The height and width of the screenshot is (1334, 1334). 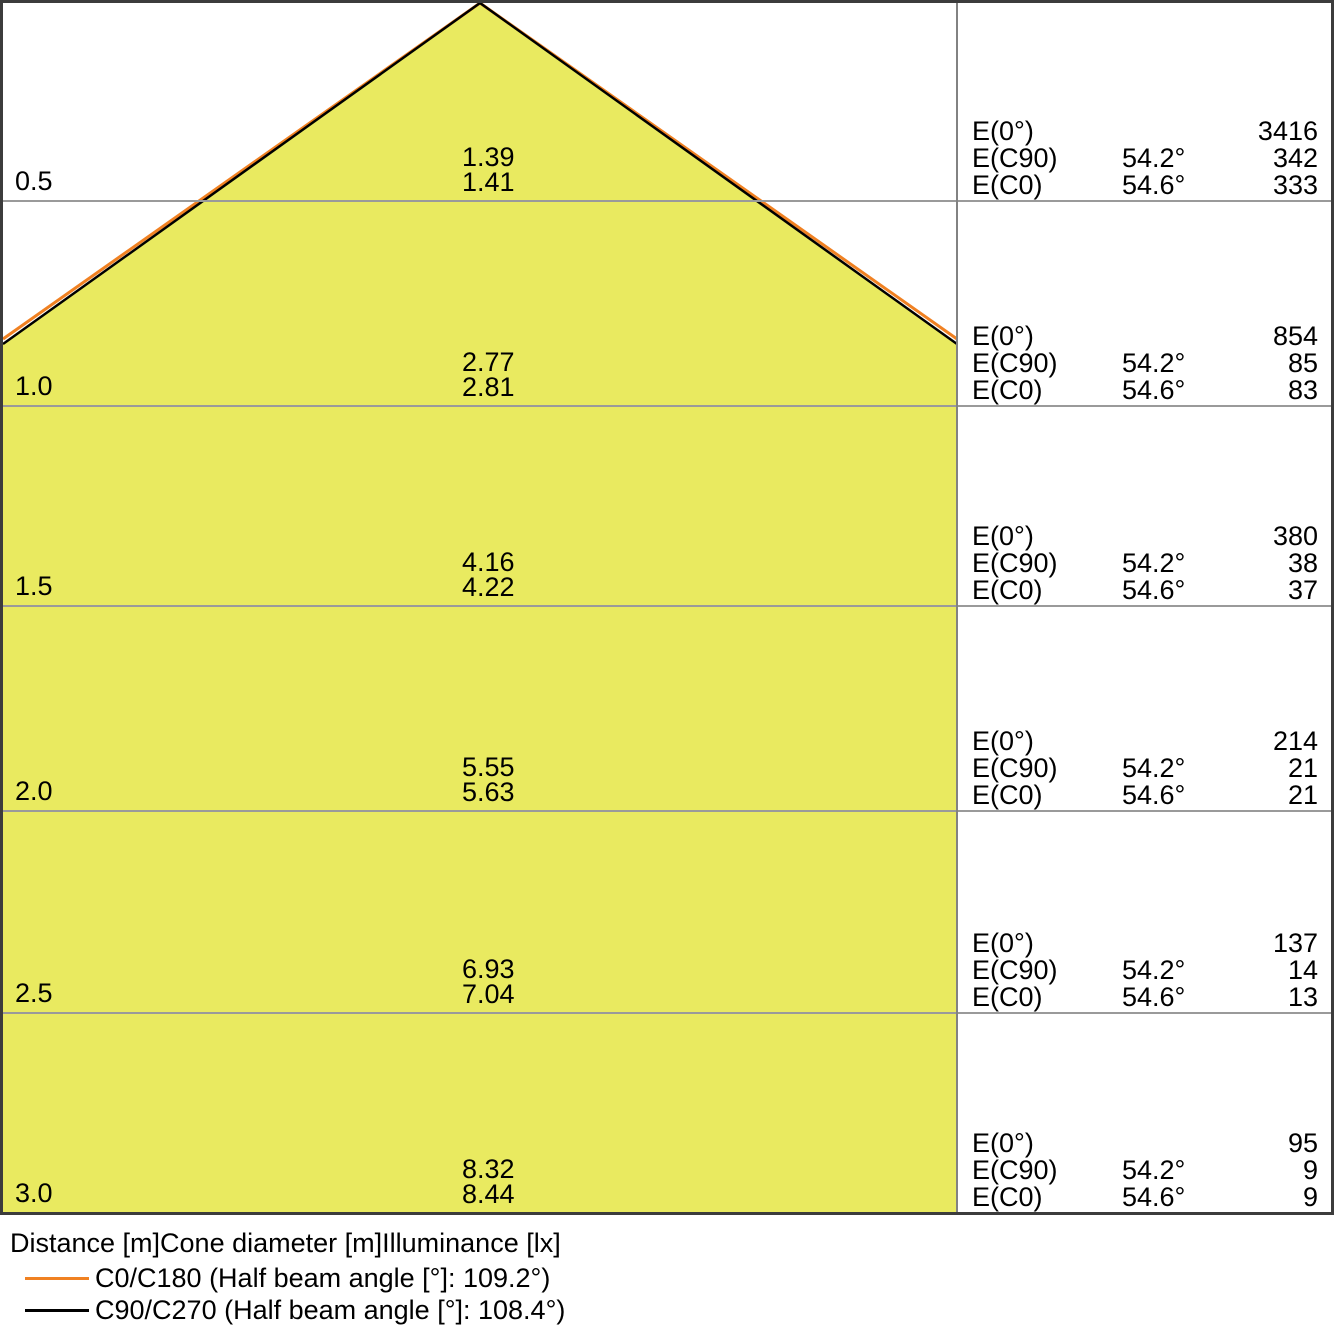 What do you see at coordinates (488, 1169) in the screenshot?
I see `diameter-c90: 8.32` at bounding box center [488, 1169].